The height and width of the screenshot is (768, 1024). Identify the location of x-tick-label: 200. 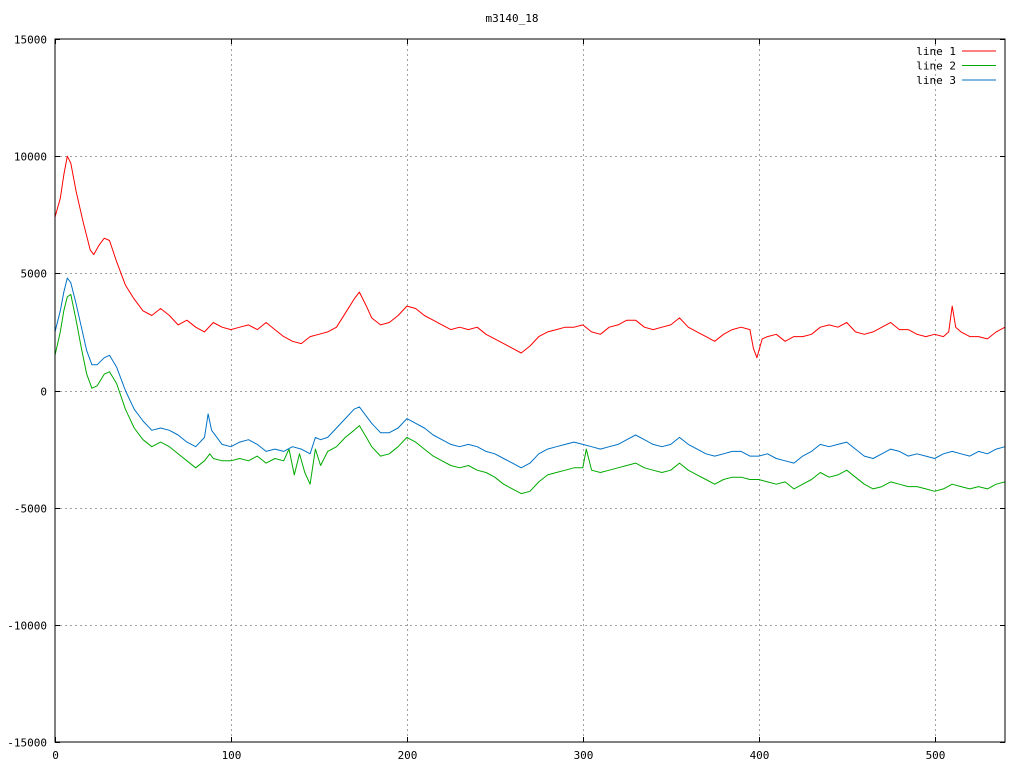
(408, 755).